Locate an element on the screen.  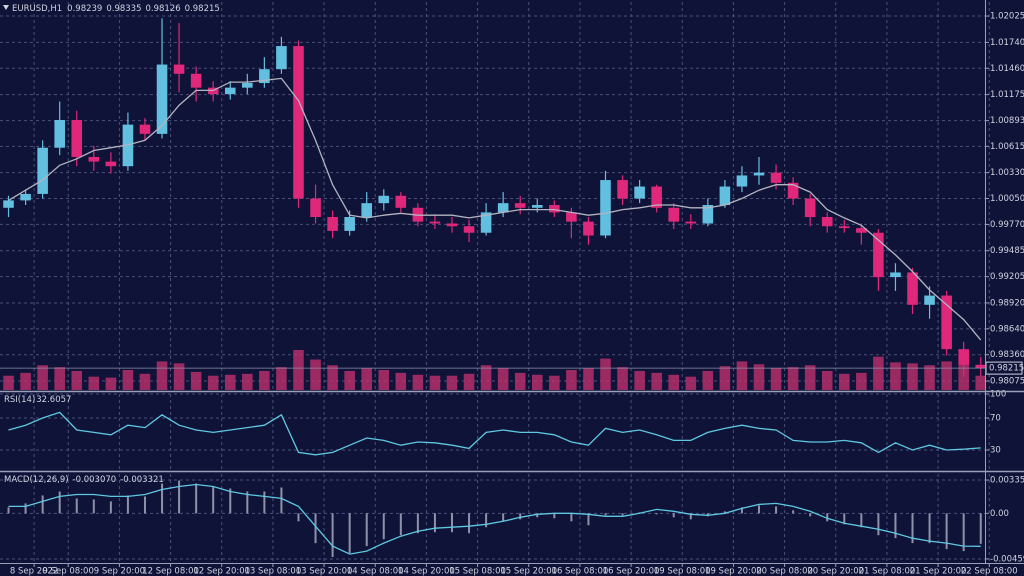
x-tick-label: 22 Sep 08:00 is located at coordinates (989, 571).